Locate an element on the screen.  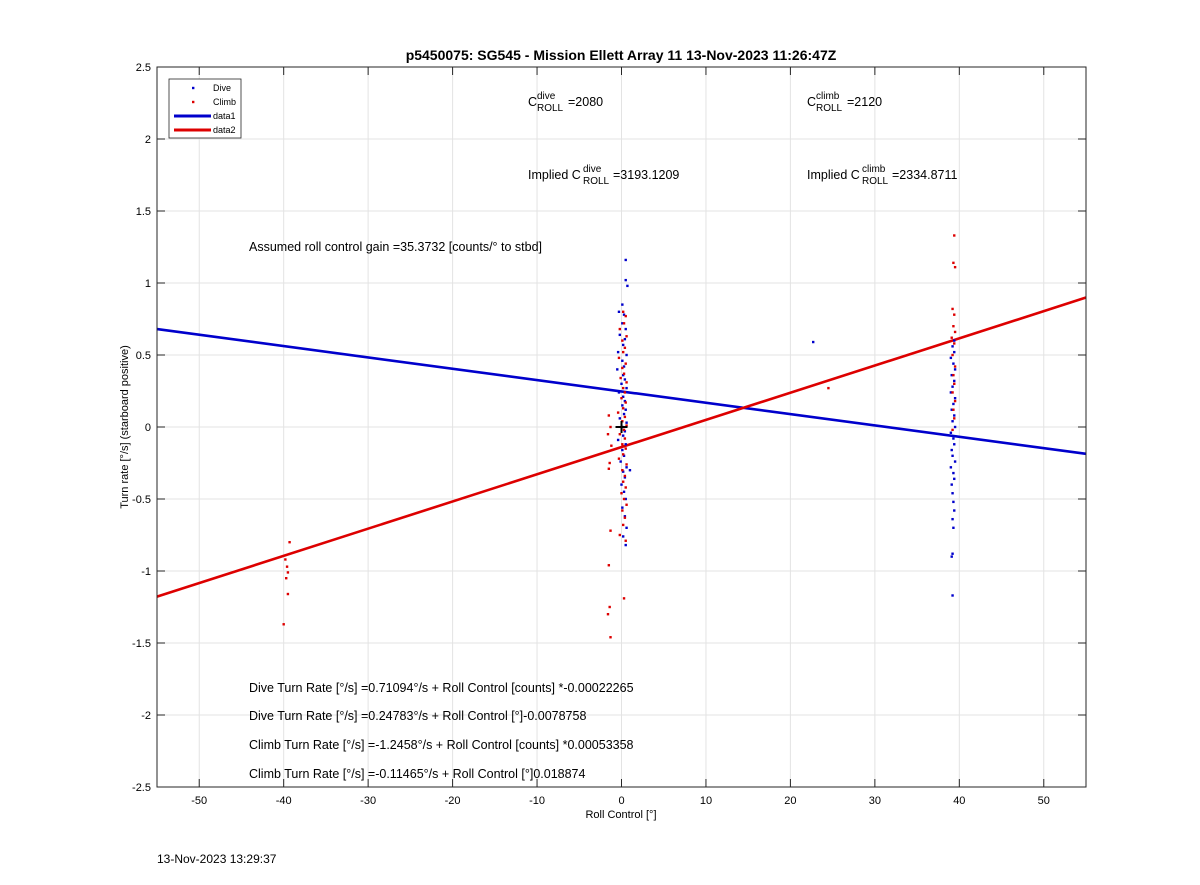
y-tick-label: -1.5 is located at coordinates (141, 644).